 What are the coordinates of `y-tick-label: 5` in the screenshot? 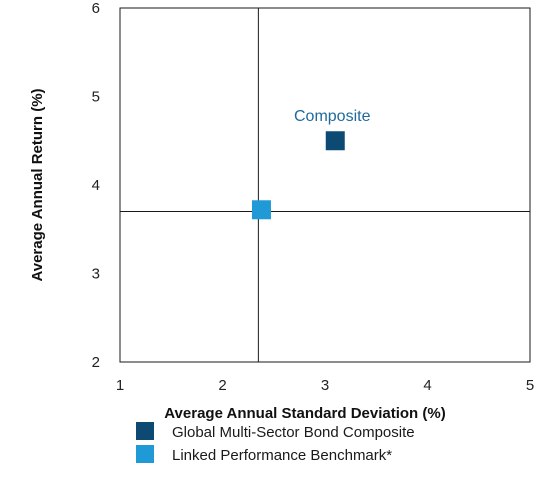 It's located at (96, 97).